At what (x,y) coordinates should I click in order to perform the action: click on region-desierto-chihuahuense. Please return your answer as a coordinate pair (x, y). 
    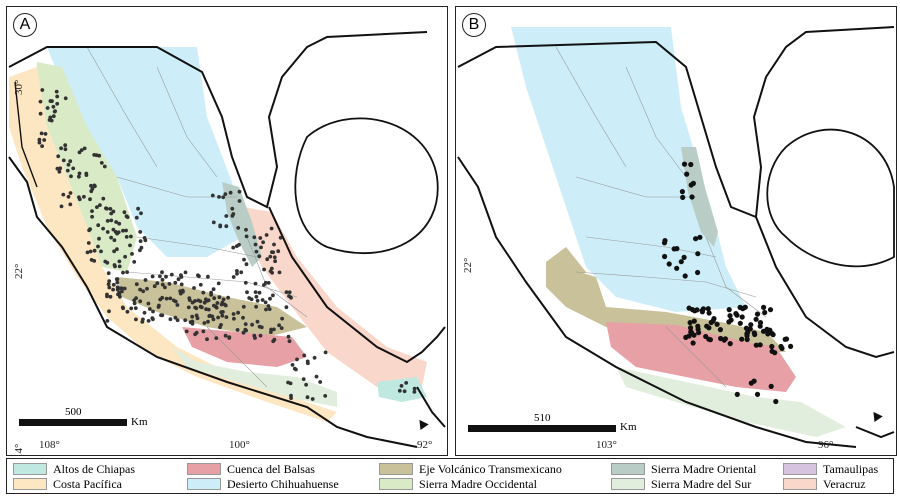
    Looking at the image, I should click on (628, 169).